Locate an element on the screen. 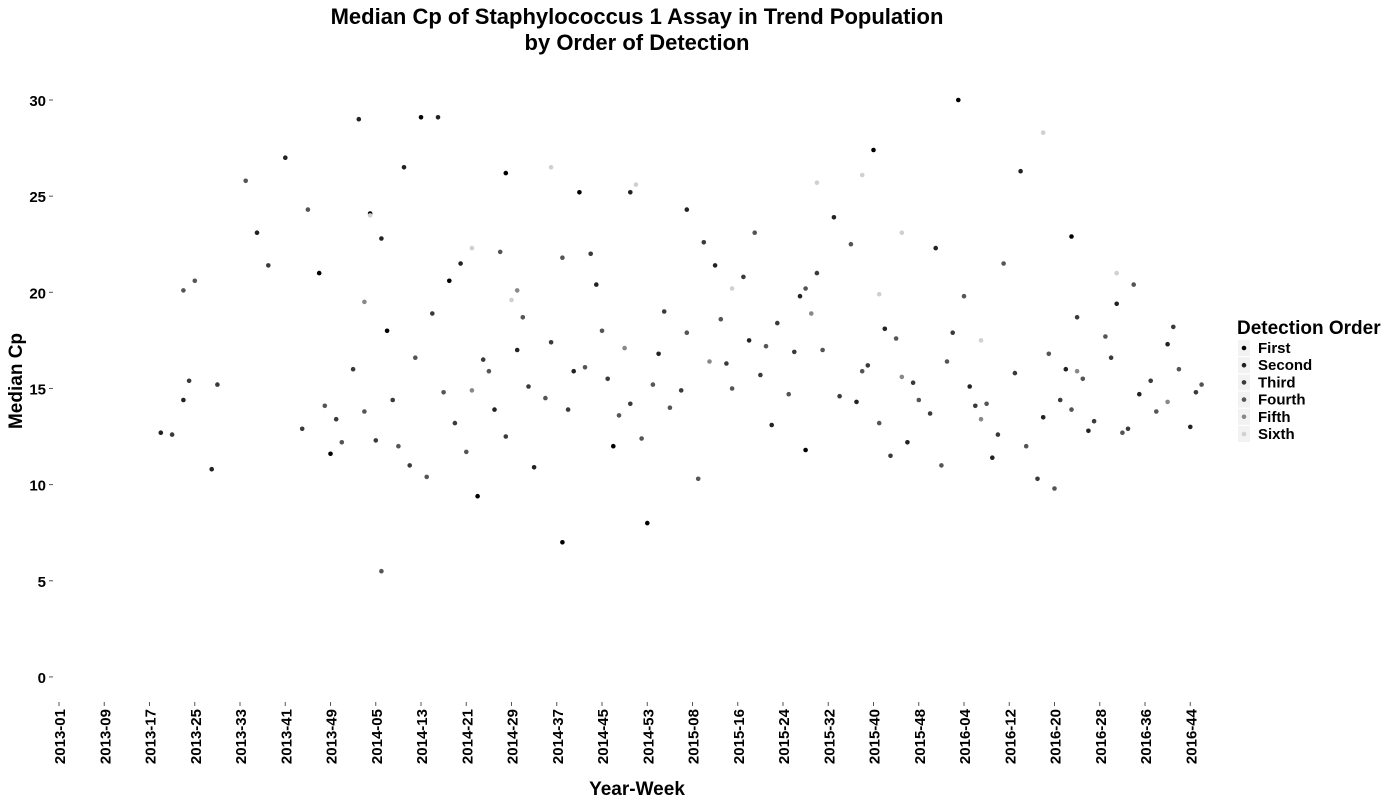 This screenshot has width=1400, height=800. x-tick-label: 2014-21 is located at coordinates (467, 736).